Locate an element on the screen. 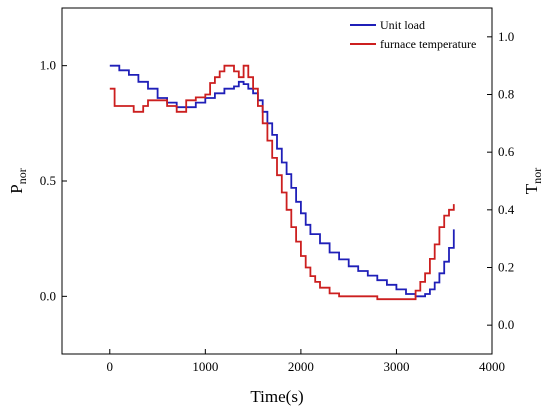 The height and width of the screenshot is (415, 550). y-left-tick-label: 0.0 is located at coordinates (48, 295).